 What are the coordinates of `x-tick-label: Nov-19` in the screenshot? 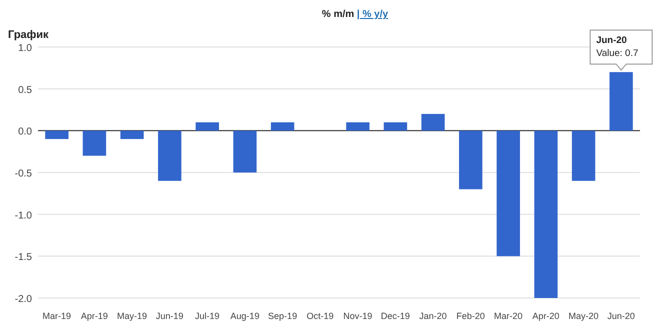 It's located at (357, 316).